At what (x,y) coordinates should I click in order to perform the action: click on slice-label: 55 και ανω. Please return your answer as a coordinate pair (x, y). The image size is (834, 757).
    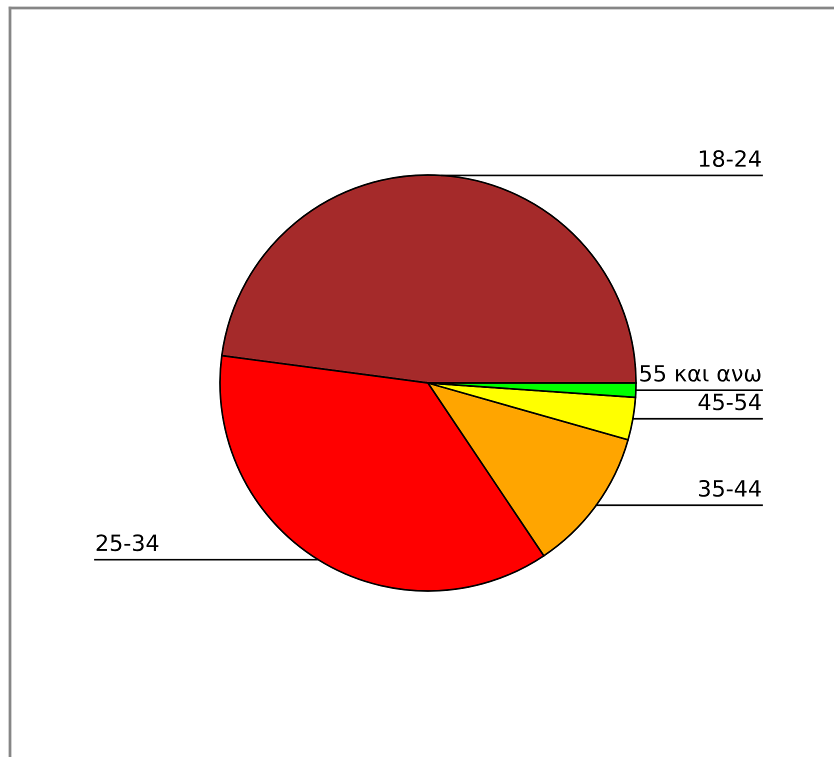
    Looking at the image, I should click on (700, 373).